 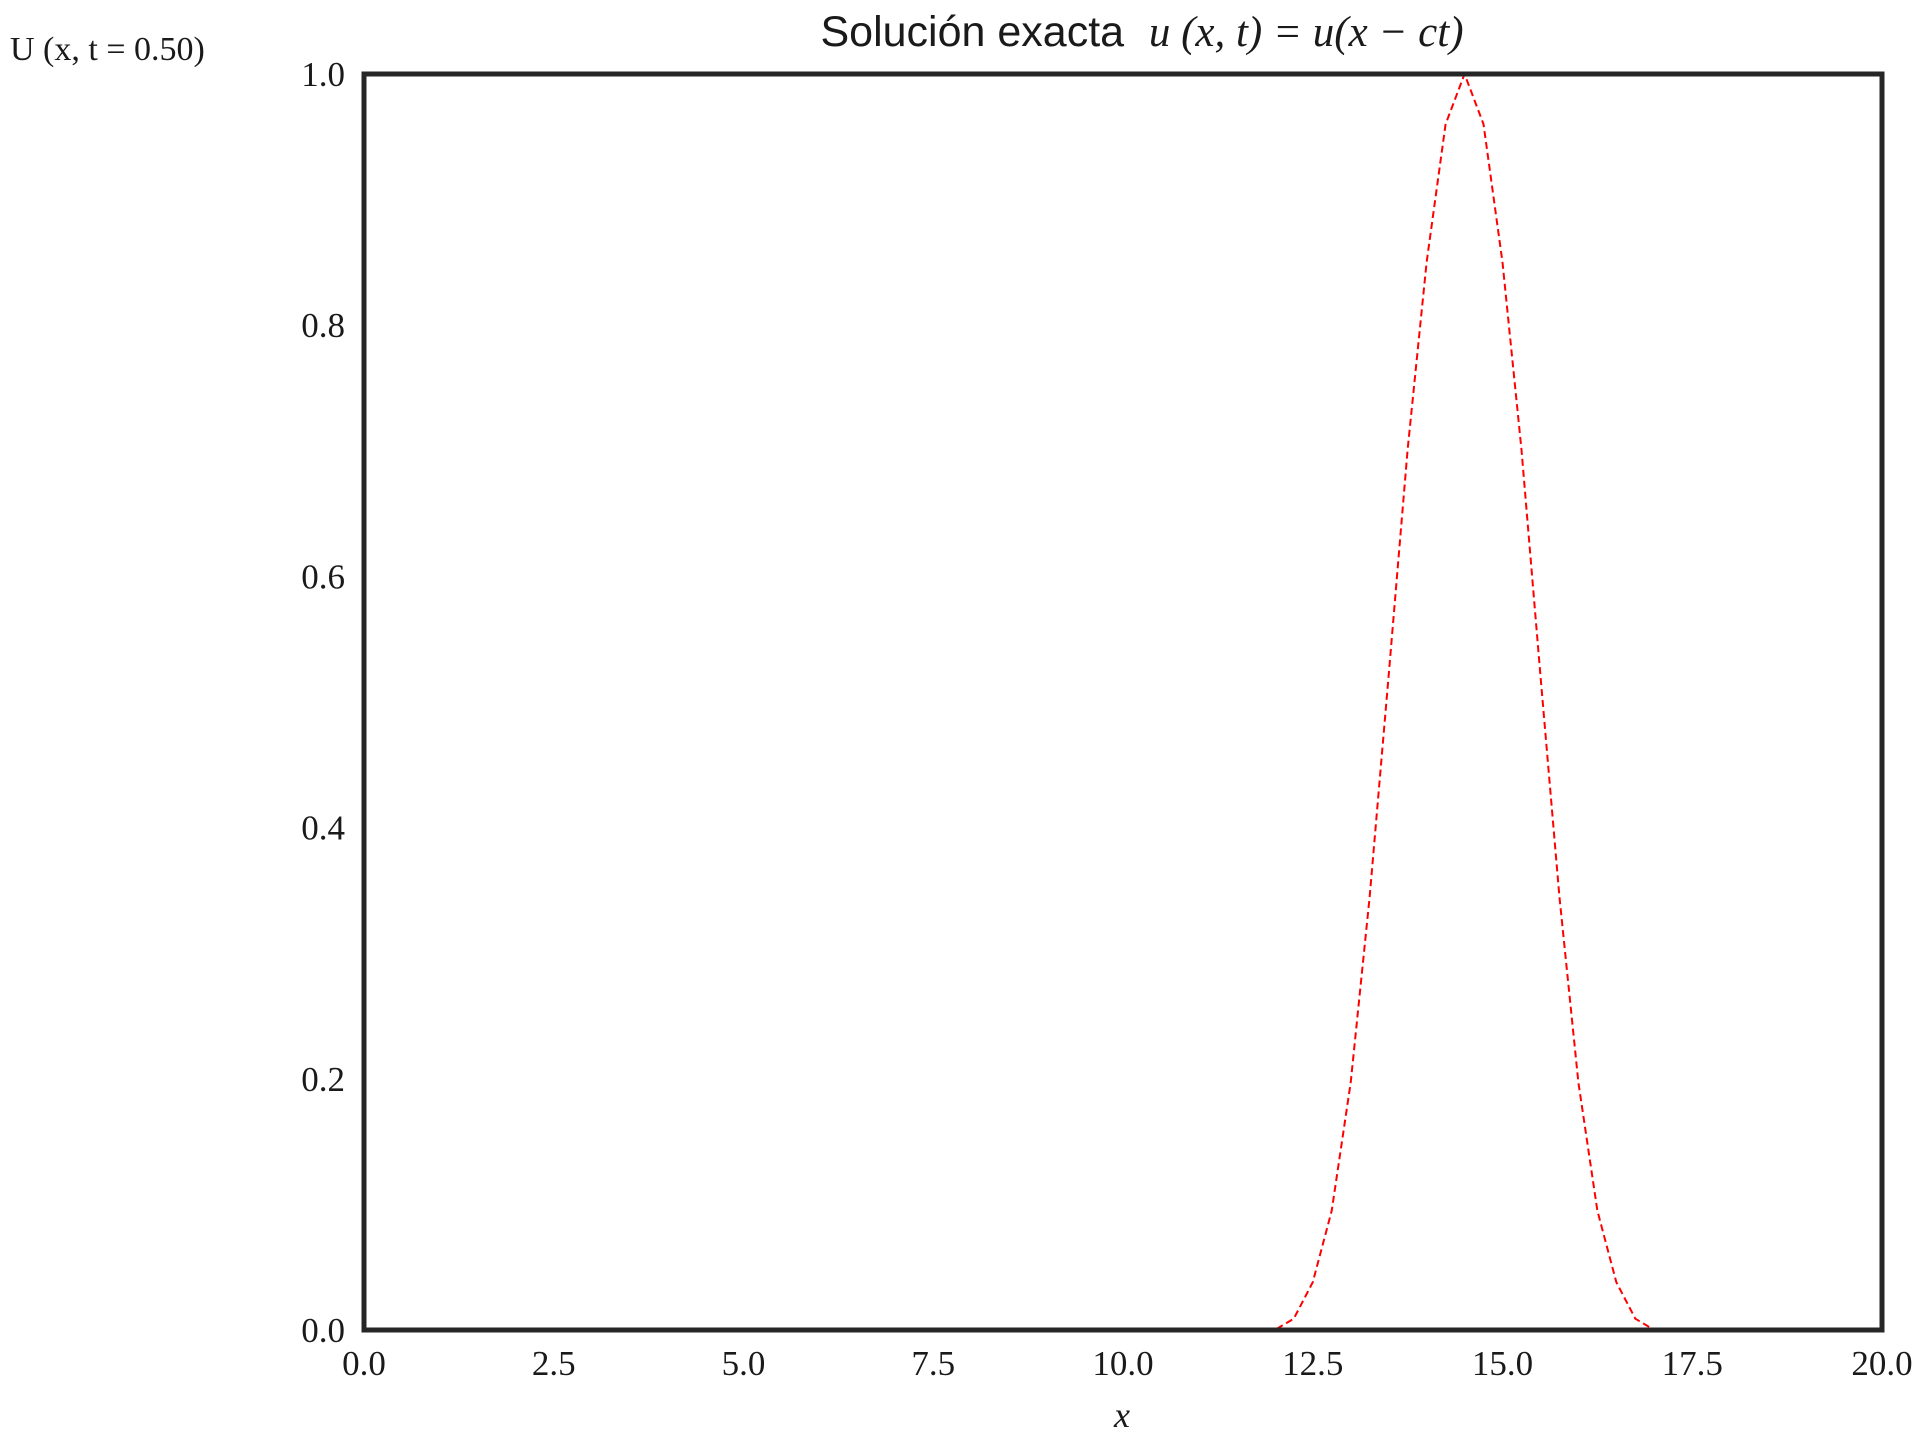 I want to click on y-tick-label: 1.0, so click(x=323, y=74).